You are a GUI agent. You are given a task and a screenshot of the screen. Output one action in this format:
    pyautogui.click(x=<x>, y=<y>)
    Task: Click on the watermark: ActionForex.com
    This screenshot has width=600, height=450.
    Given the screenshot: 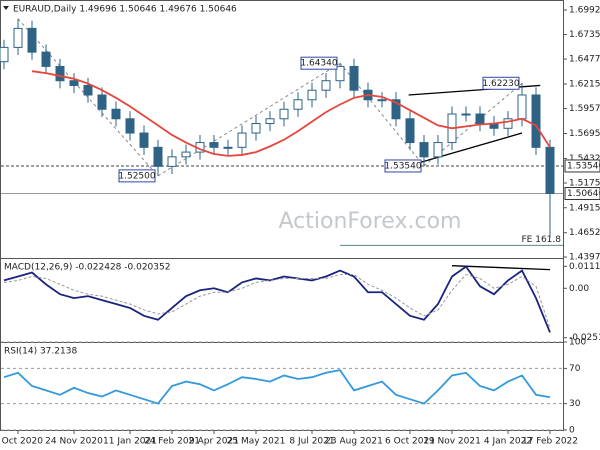 What is the action you would take?
    pyautogui.click(x=370, y=221)
    